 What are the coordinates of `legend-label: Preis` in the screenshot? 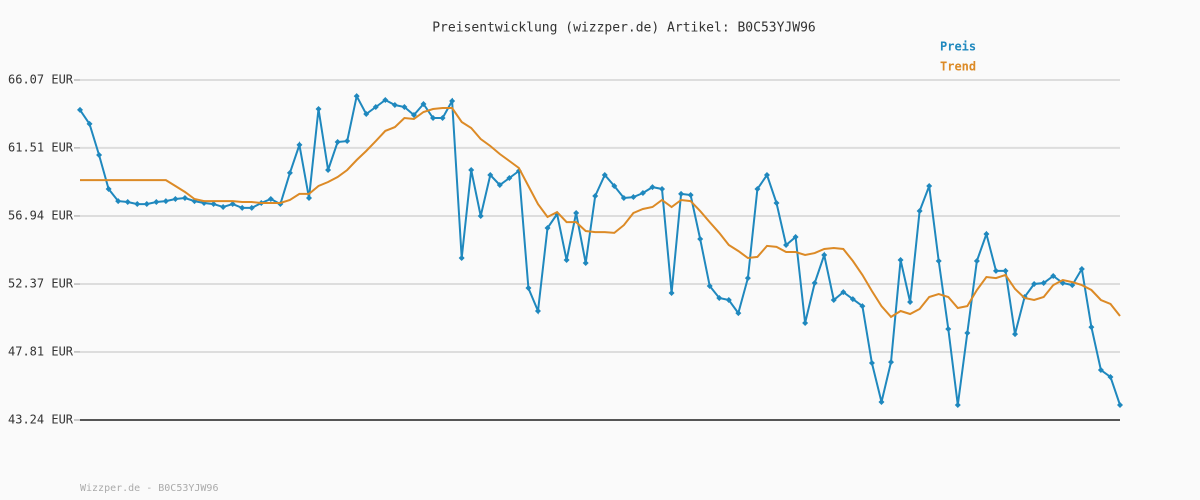 It's located at (958, 47).